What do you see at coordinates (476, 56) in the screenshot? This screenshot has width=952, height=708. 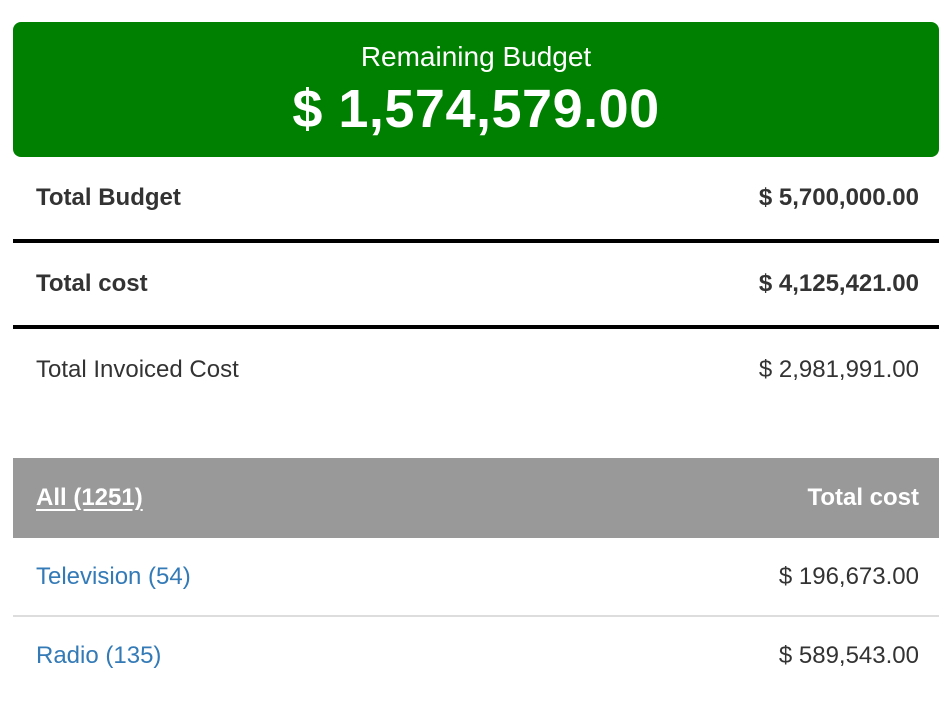 I see `remaining-budget-title: Remaining Budget` at bounding box center [476, 56].